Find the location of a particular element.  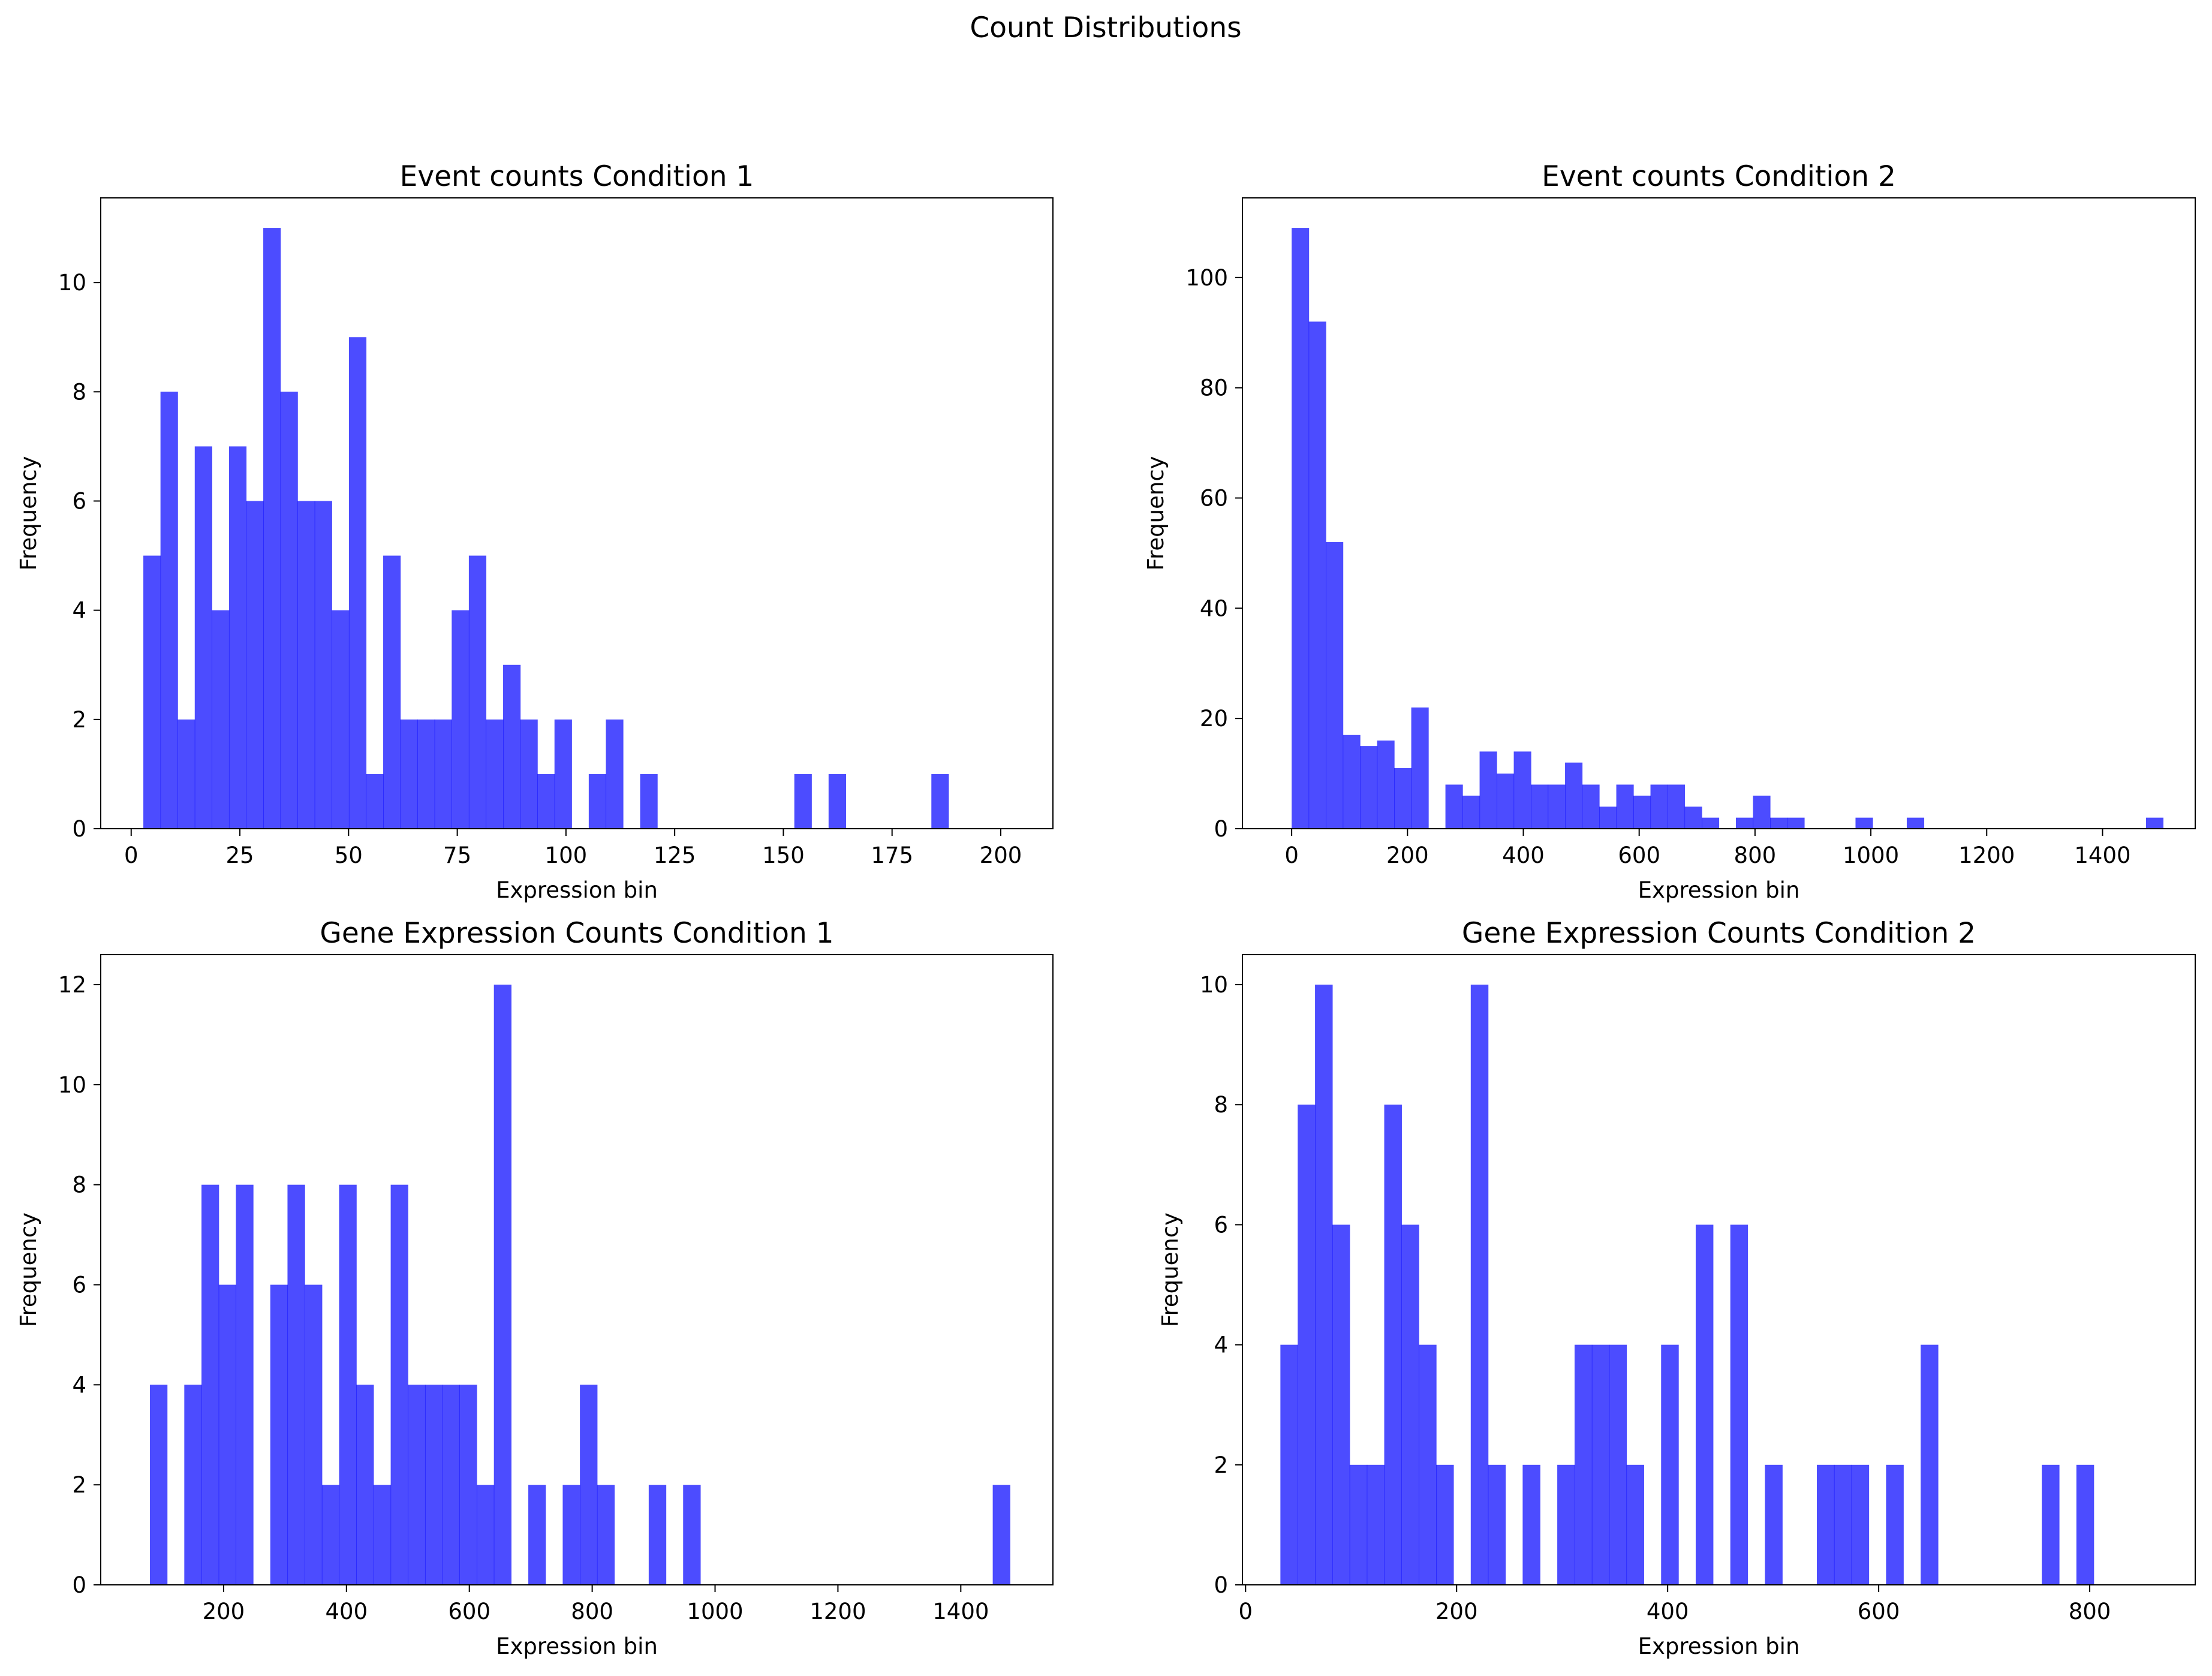

y-tick-label: 6 is located at coordinates (79, 501).